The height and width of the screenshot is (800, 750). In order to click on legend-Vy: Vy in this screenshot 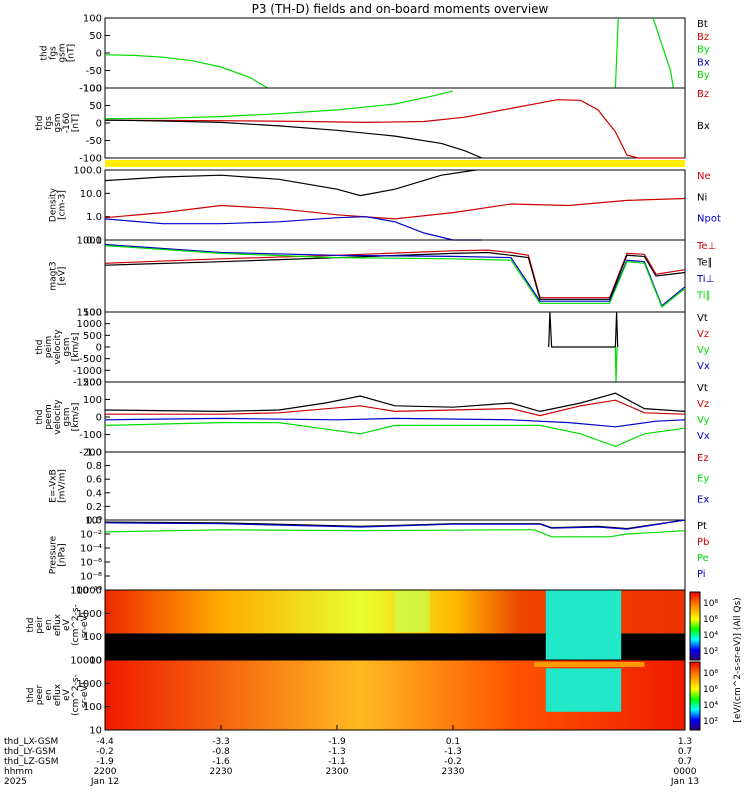, I will do `click(703, 420)`.